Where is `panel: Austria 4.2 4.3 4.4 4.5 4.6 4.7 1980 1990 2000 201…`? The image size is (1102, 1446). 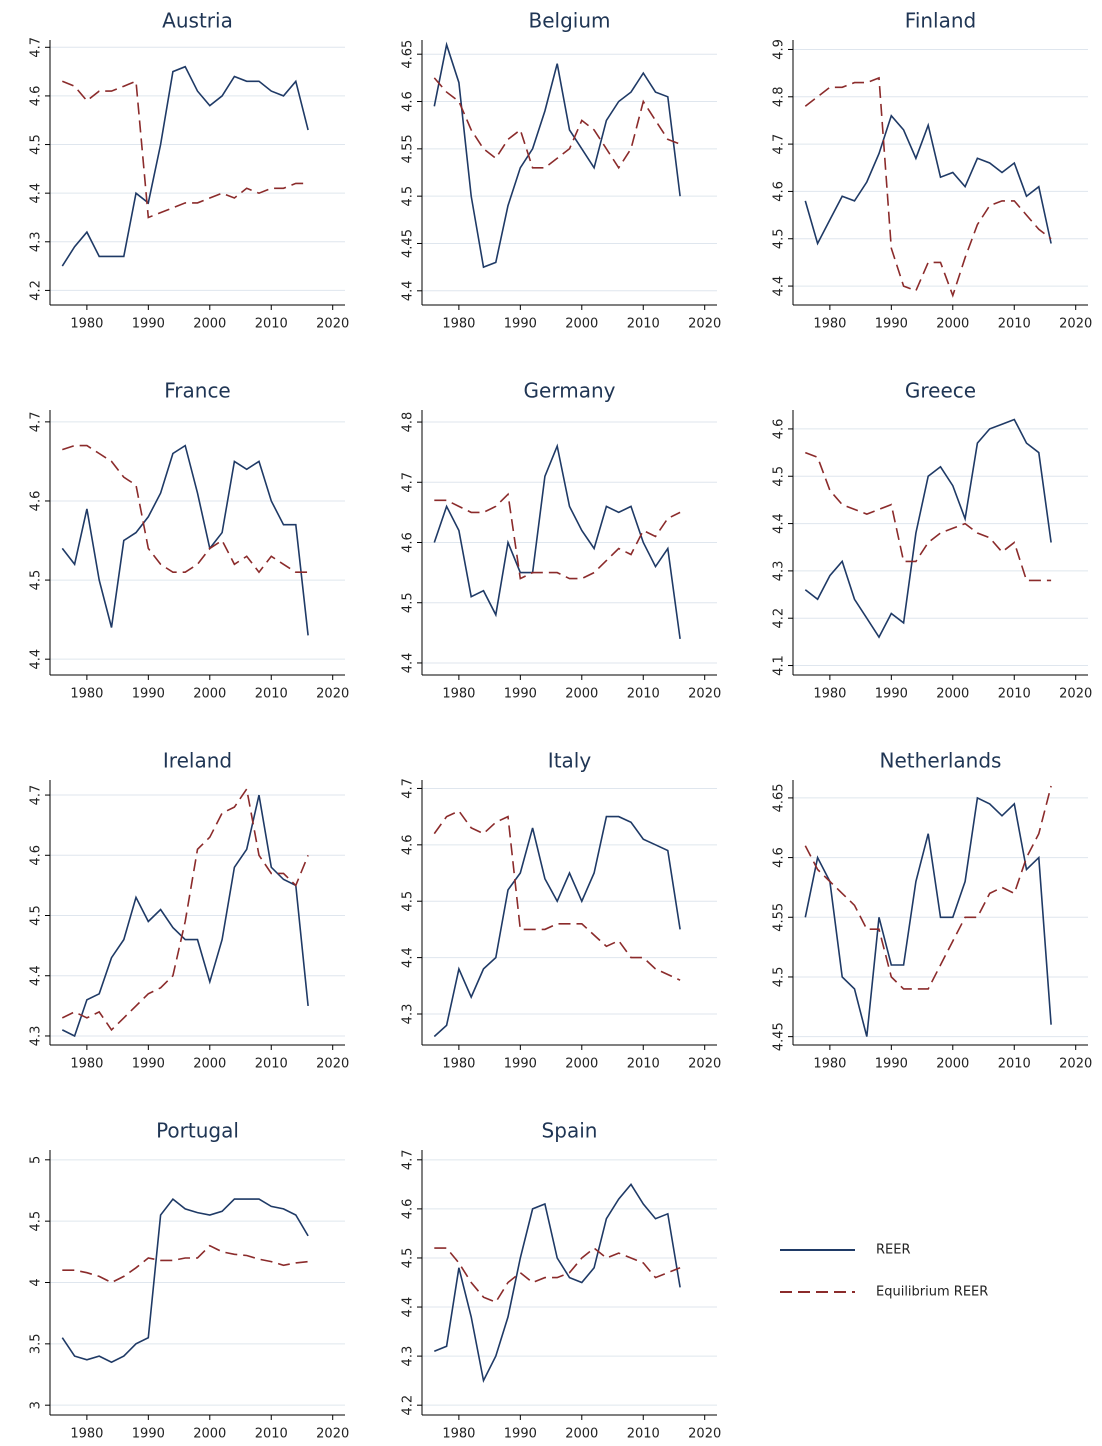
panel: Austria 4.2 4.3 4.4 4.5 4.6 4.7 1980 1990 2000 201… is located at coordinates (189, 170).